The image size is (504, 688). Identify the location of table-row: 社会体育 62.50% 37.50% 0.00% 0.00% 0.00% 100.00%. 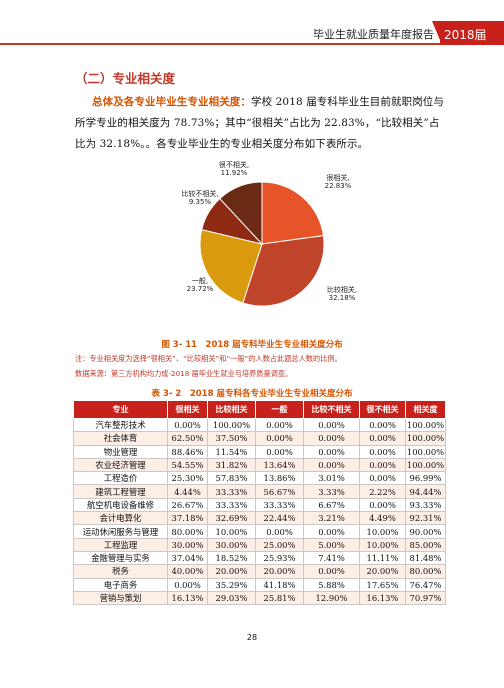
(259, 438).